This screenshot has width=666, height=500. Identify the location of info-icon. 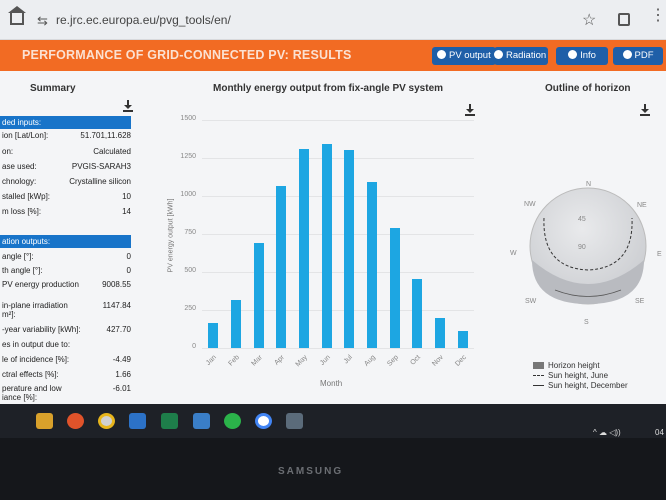
(573, 54).